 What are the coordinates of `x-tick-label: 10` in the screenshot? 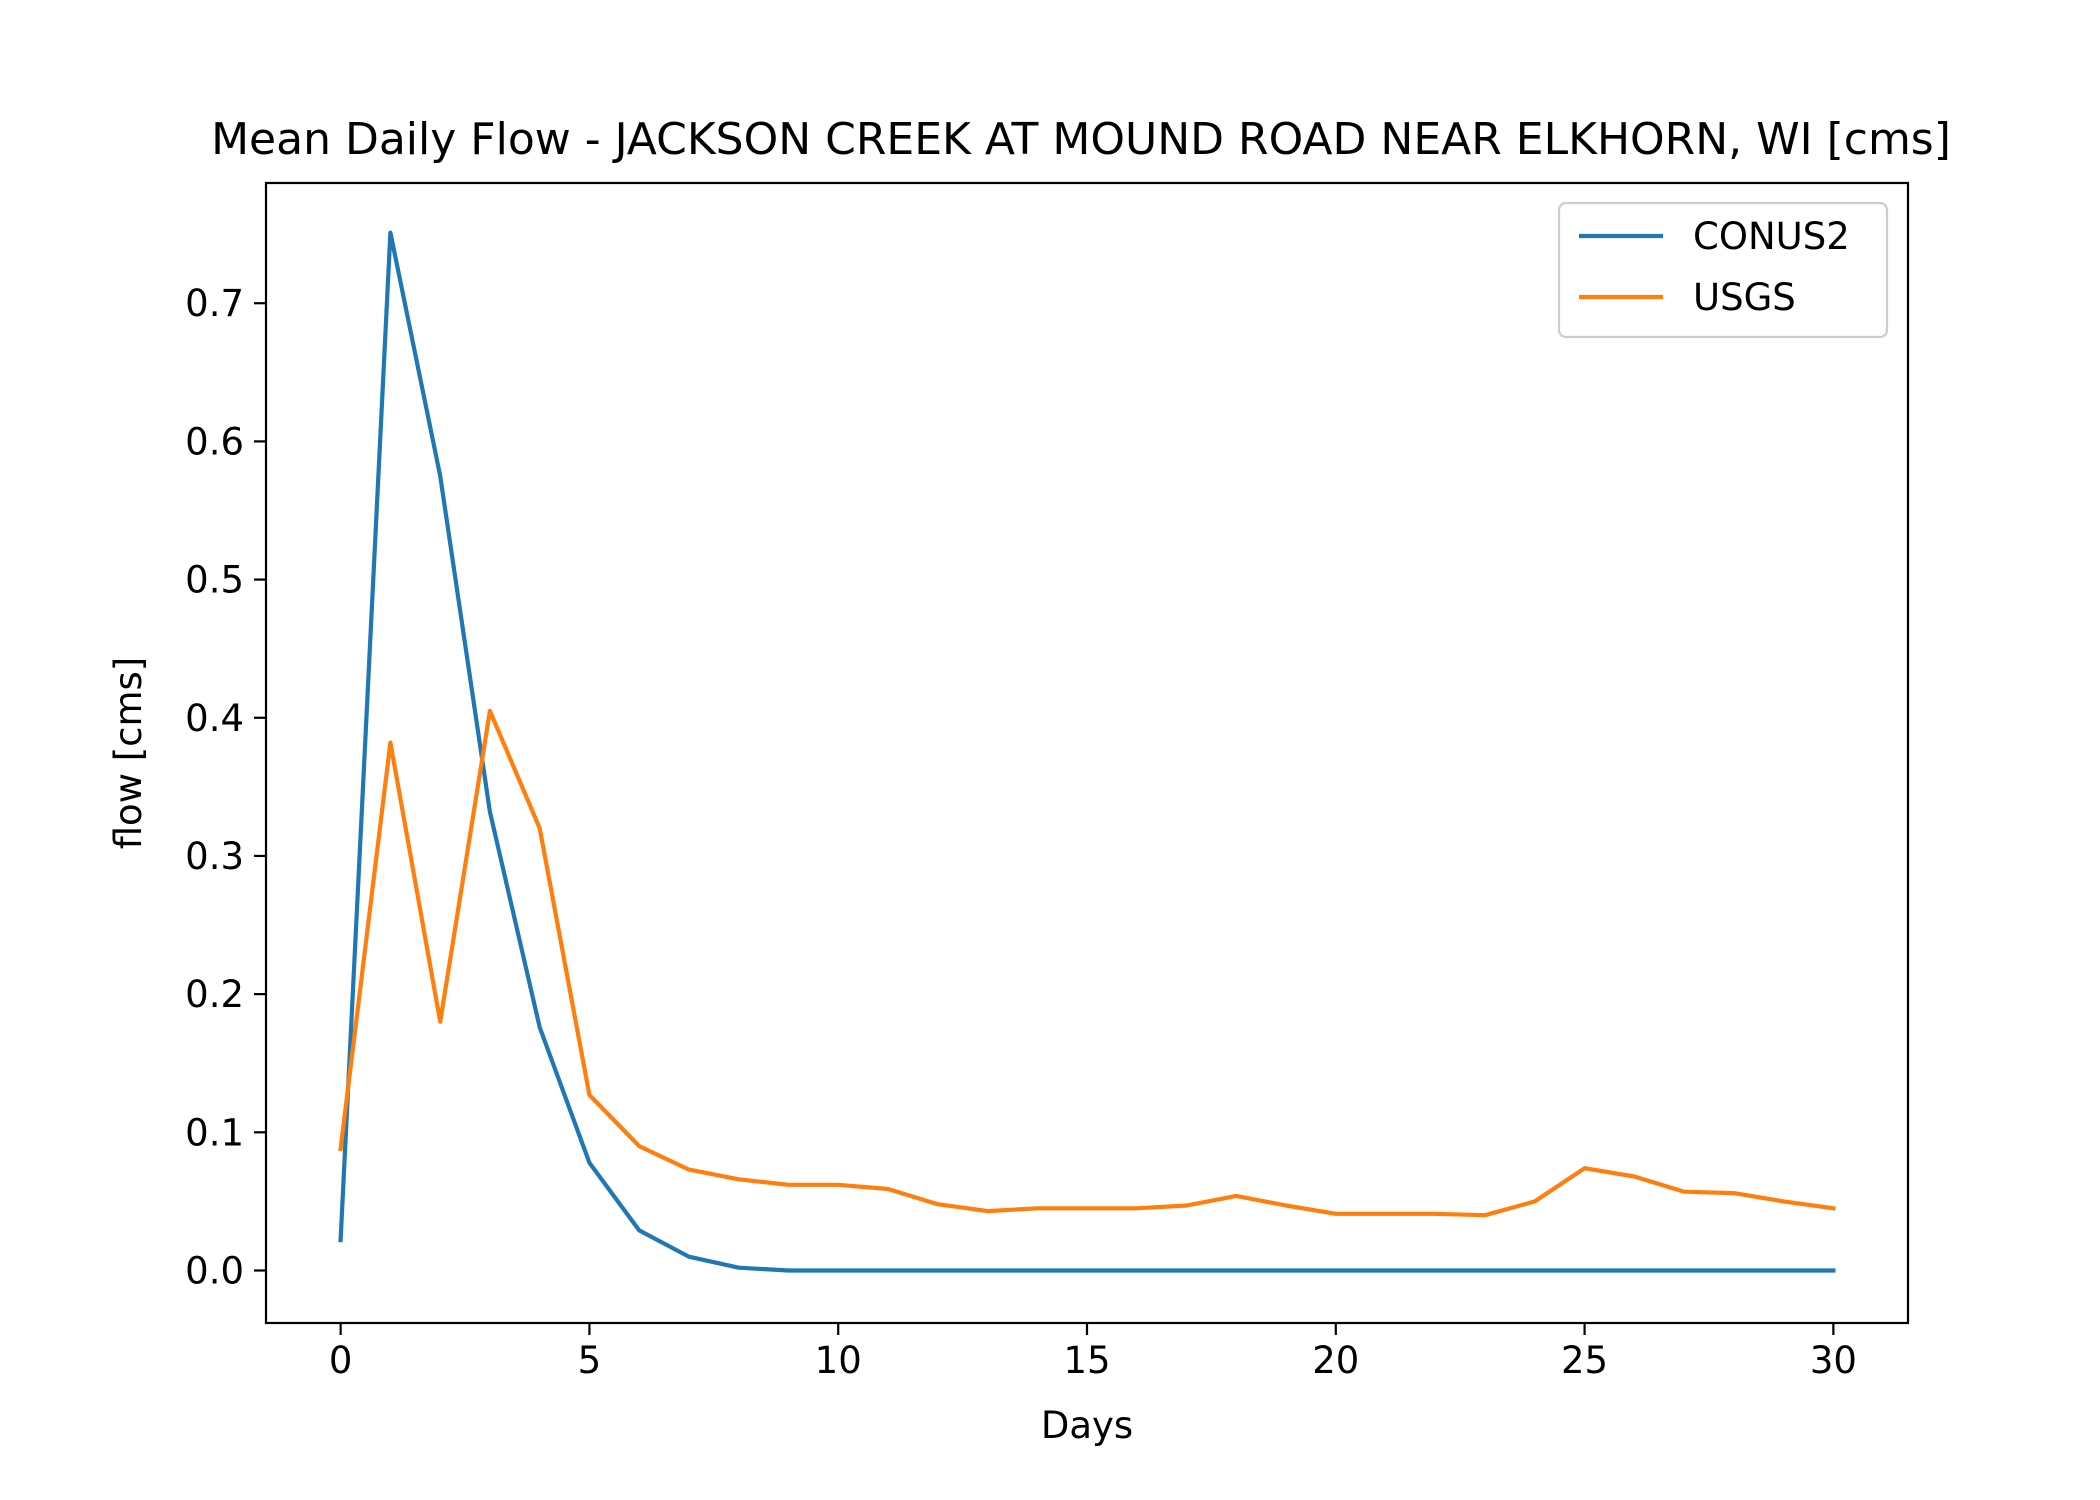 It's located at (838, 1360).